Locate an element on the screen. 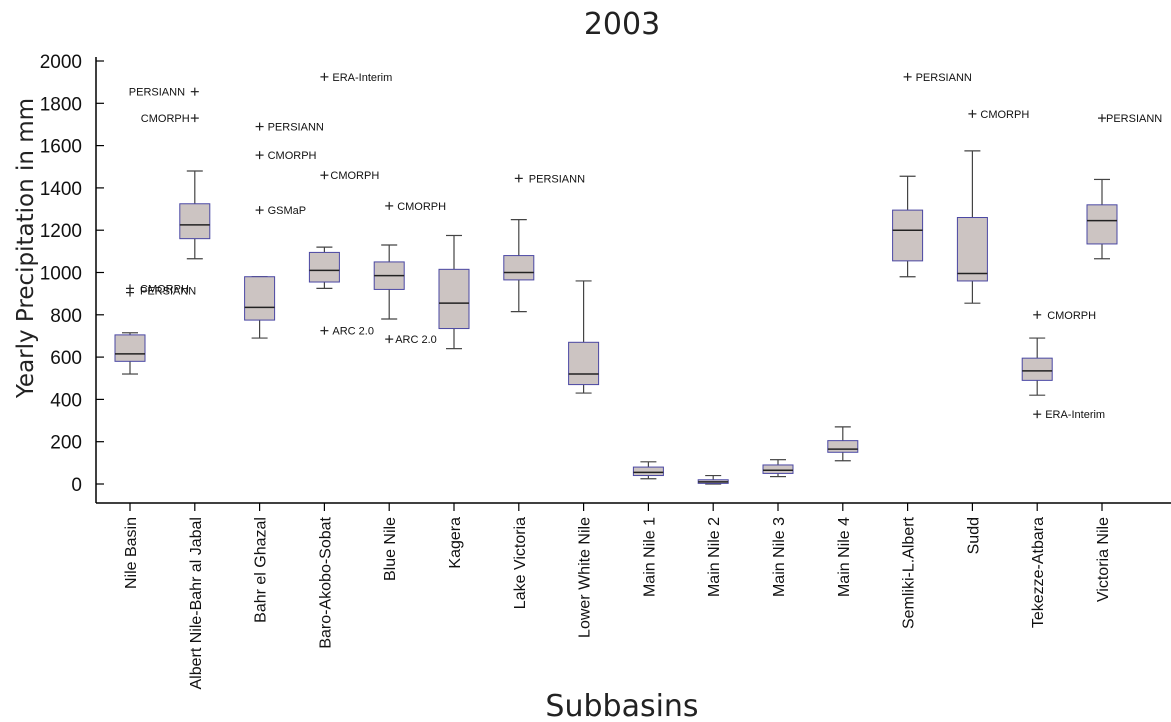  chart-title: 2003 is located at coordinates (622, 24).